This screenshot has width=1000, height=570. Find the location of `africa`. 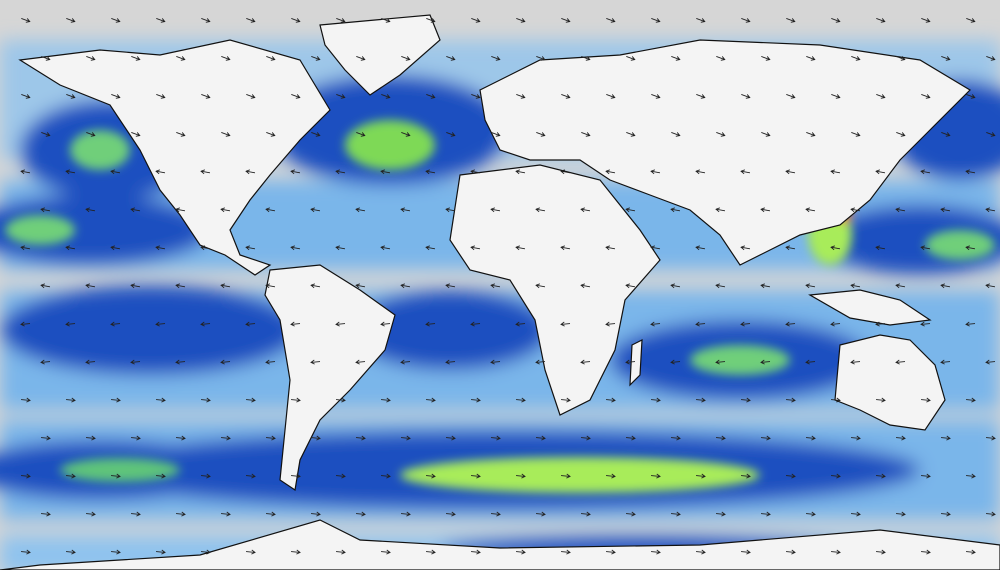

africa is located at coordinates (555, 290).